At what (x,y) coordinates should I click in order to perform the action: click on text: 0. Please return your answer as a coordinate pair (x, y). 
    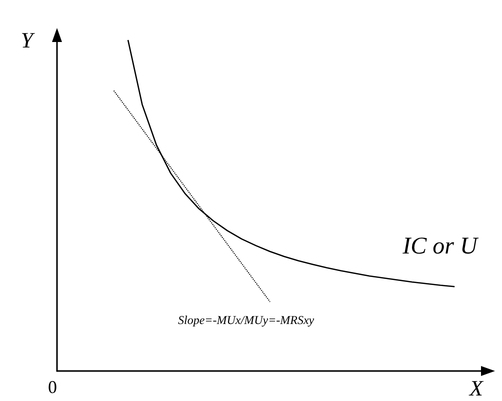
    Looking at the image, I should click on (52, 387).